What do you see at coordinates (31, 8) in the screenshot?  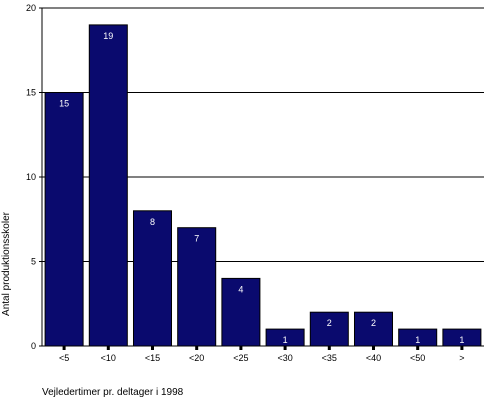 I see `y-tick-label: 20` at bounding box center [31, 8].